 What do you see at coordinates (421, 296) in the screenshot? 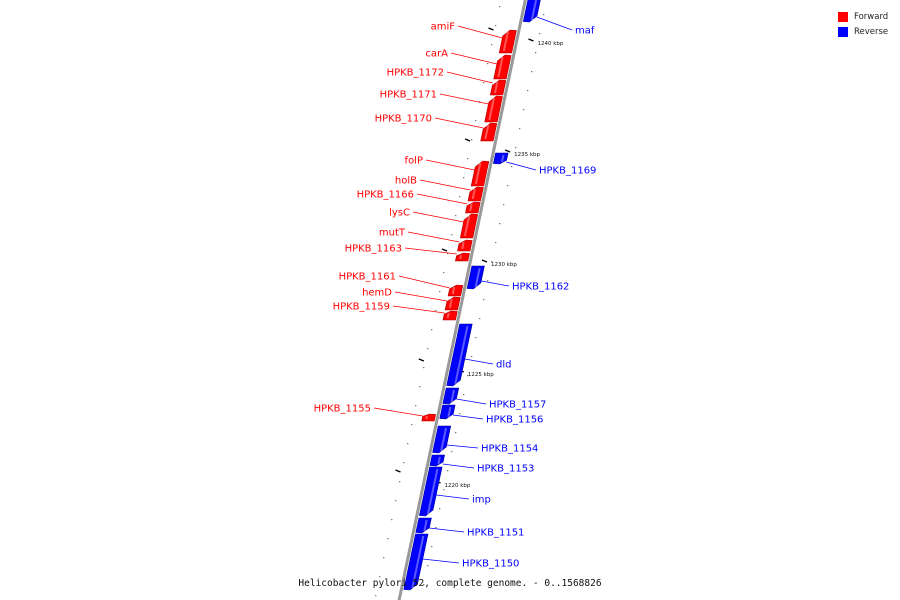
I see `leader-line-hemD` at bounding box center [421, 296].